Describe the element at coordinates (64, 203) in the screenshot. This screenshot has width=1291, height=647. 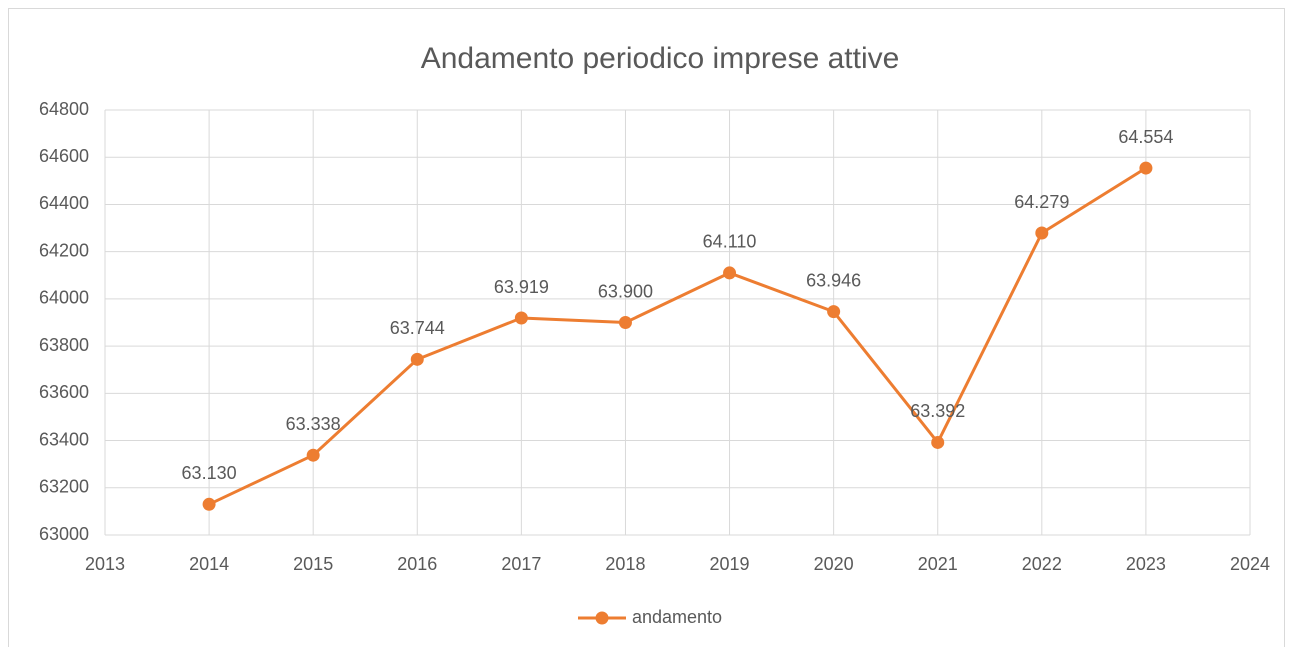
I see `y-tick-label: 64400` at that location.